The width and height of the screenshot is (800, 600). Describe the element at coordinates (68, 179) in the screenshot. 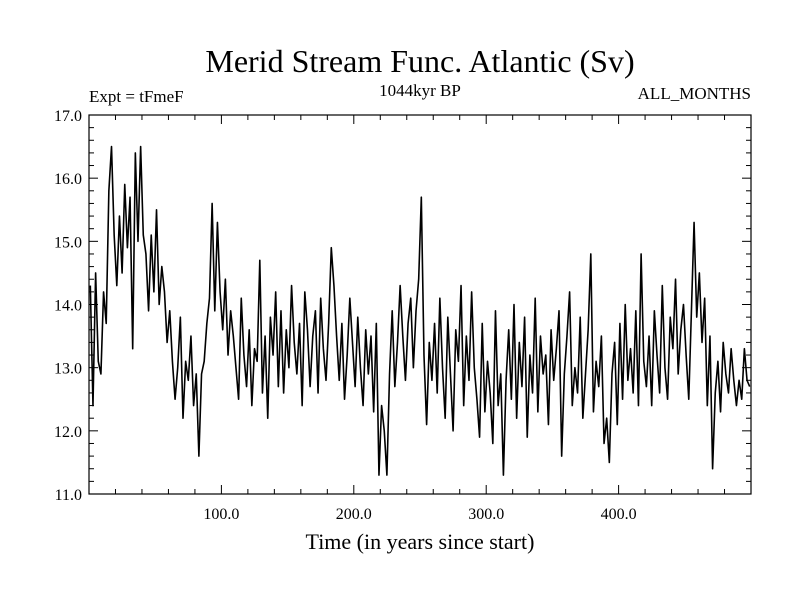

I see `y-tick-label: 16.0` at that location.